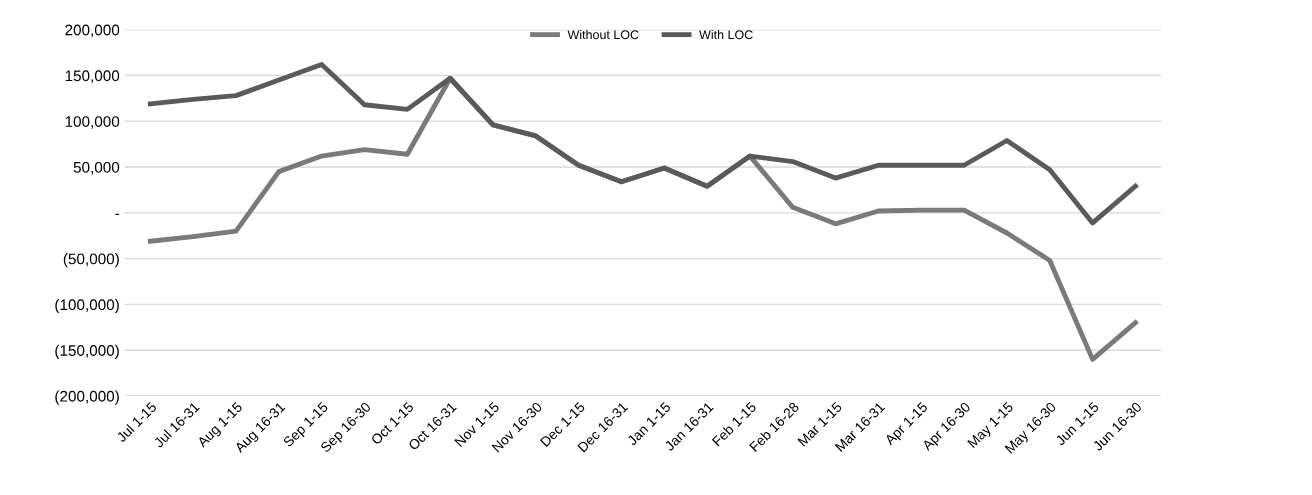  What do you see at coordinates (92, 122) in the screenshot?
I see `y-tick-label: 100,000` at bounding box center [92, 122].